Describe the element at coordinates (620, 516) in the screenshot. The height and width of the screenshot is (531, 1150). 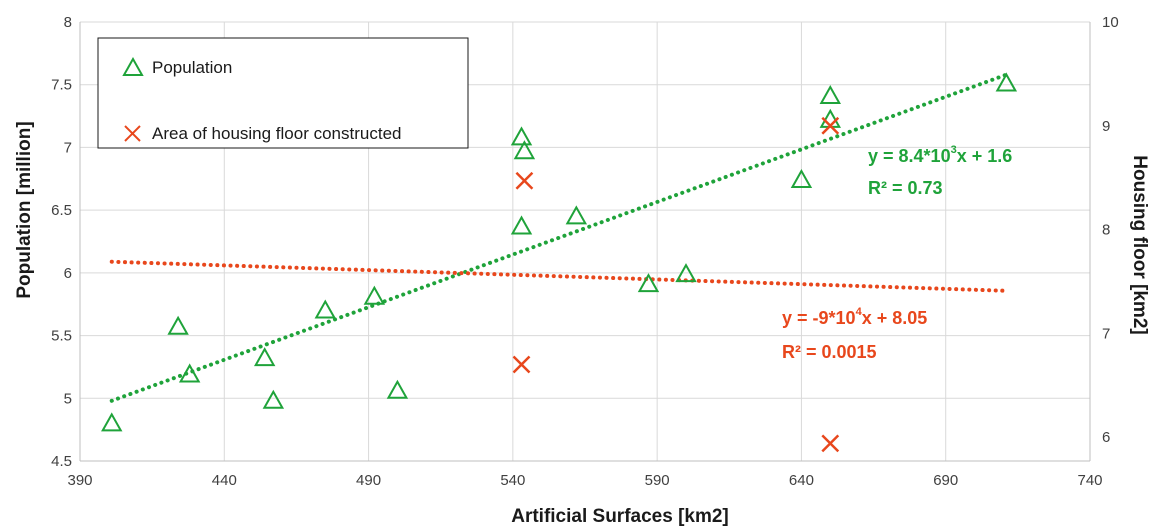
I see `x-axis-title: Artificial Surfaces [km2]` at that location.